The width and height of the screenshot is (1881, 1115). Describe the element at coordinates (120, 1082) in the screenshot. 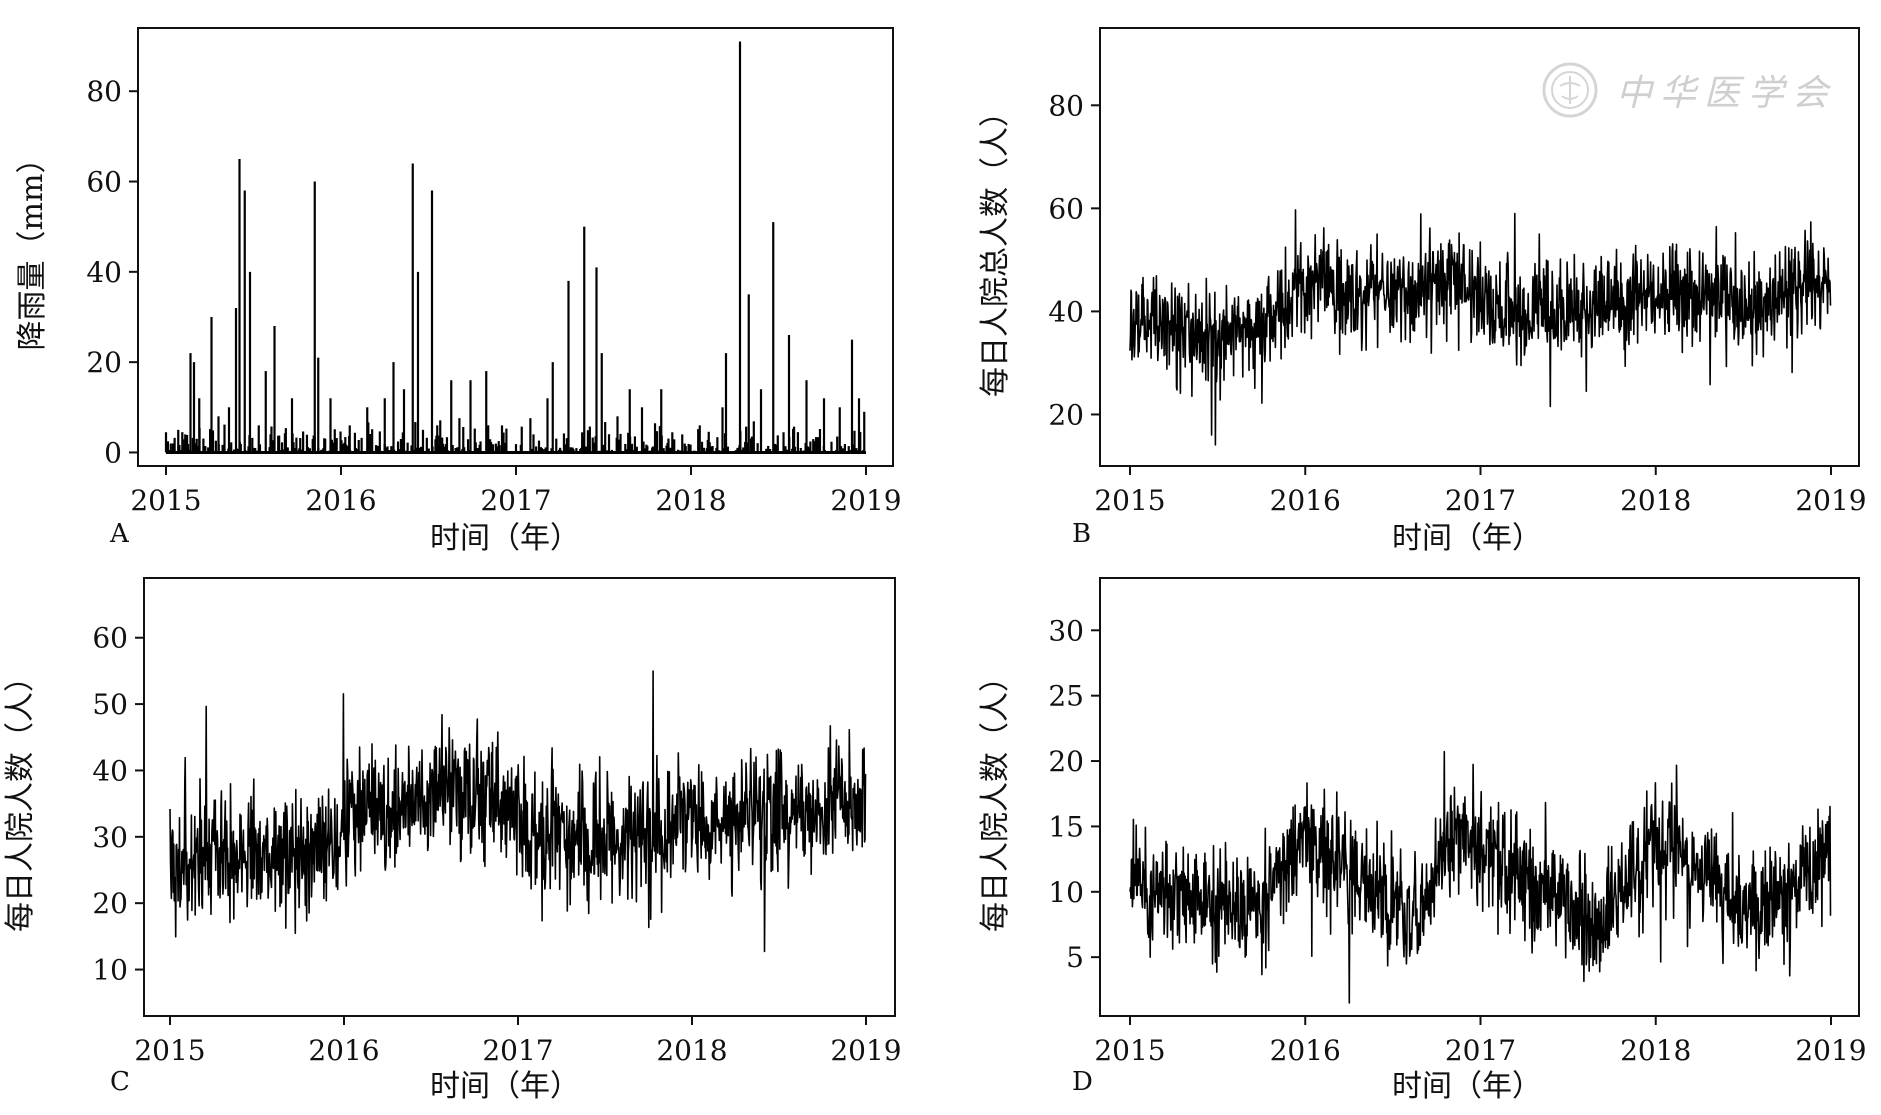

I see `panel-letter: C` at that location.